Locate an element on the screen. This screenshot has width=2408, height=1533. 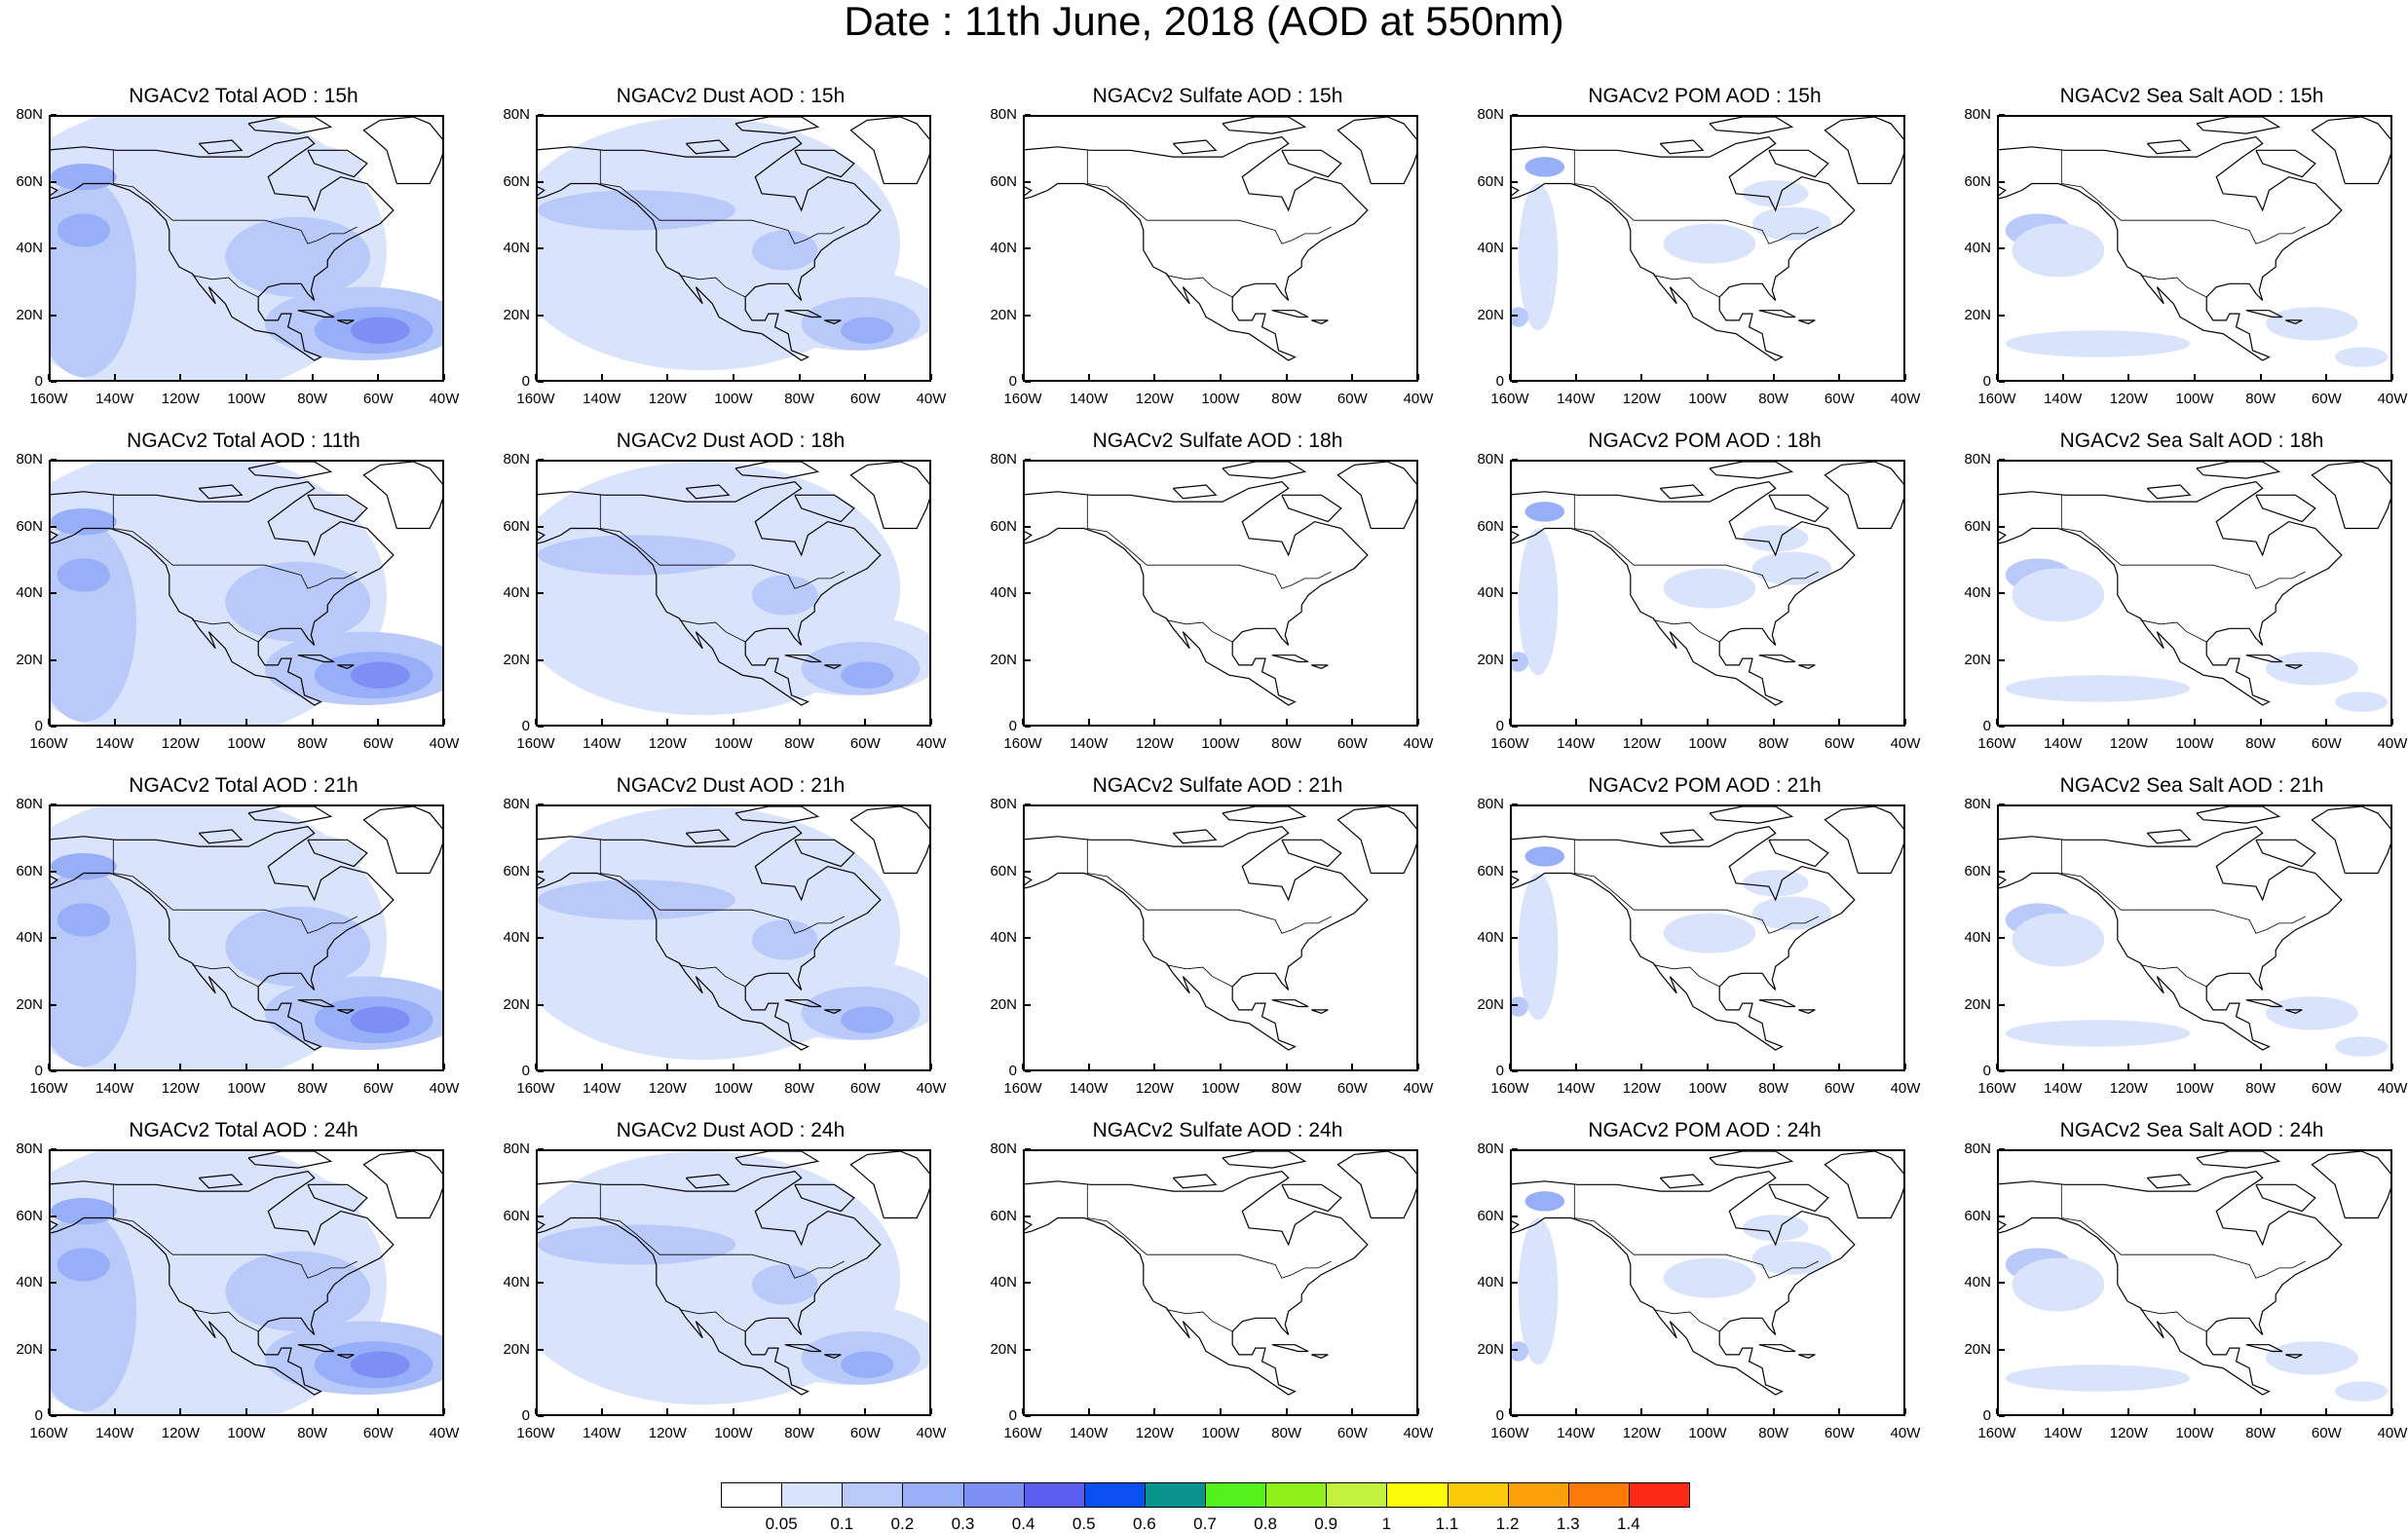
longitude-tick-label: 80W is located at coordinates (2260, 1433).